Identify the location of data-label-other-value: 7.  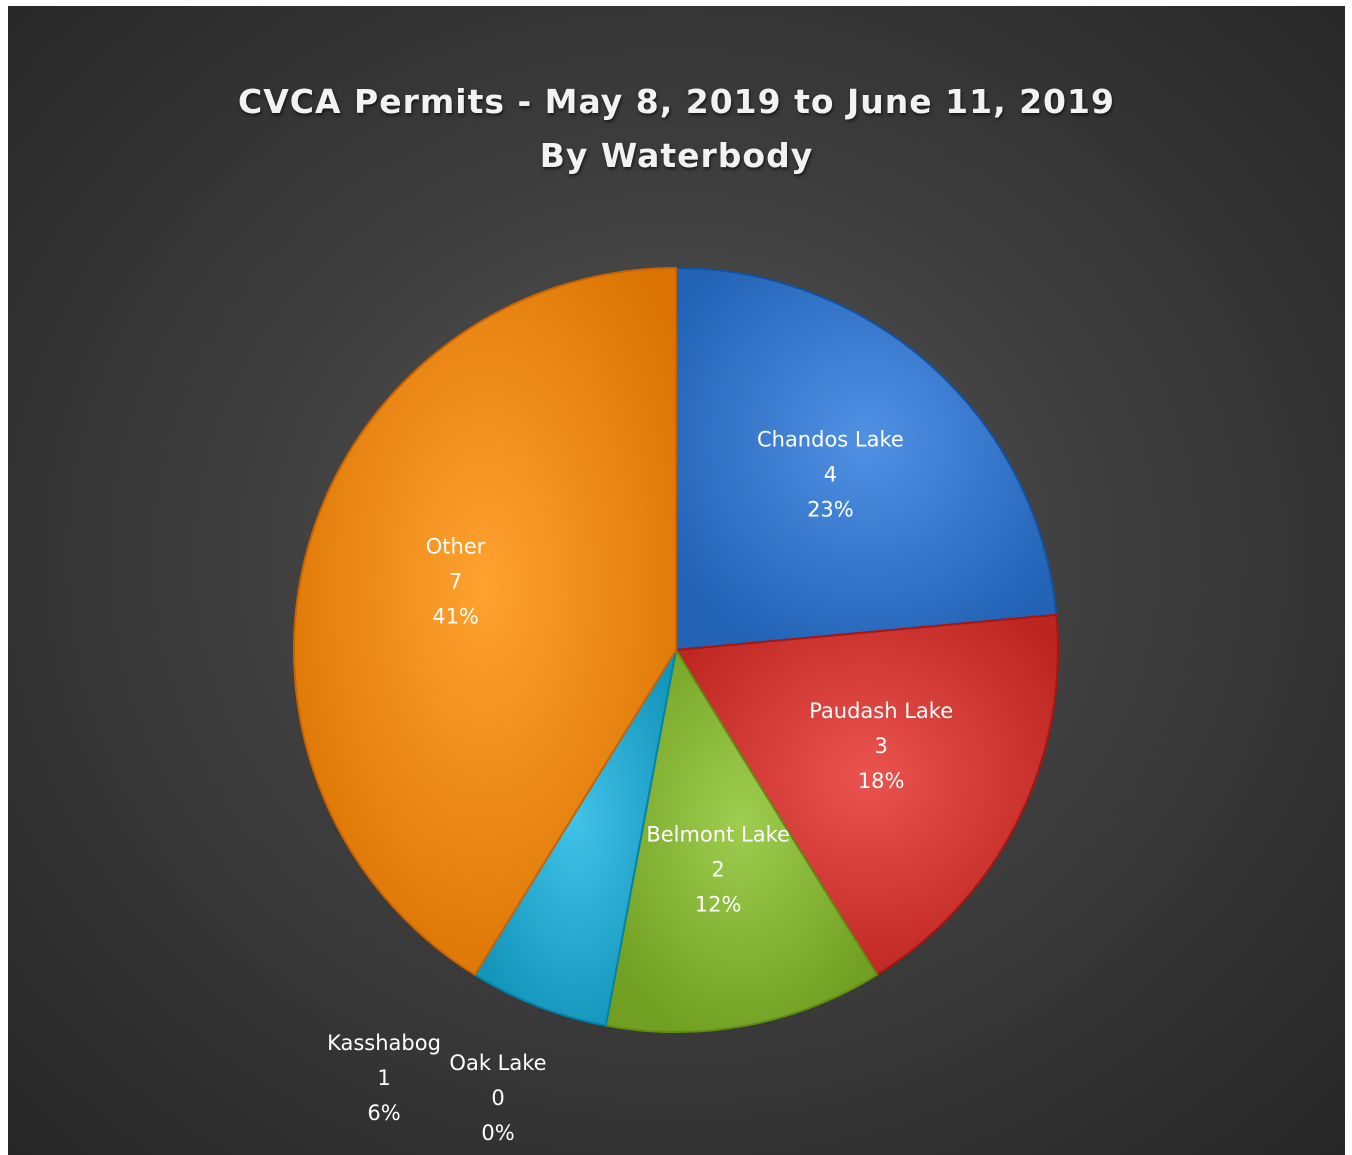
(455, 581).